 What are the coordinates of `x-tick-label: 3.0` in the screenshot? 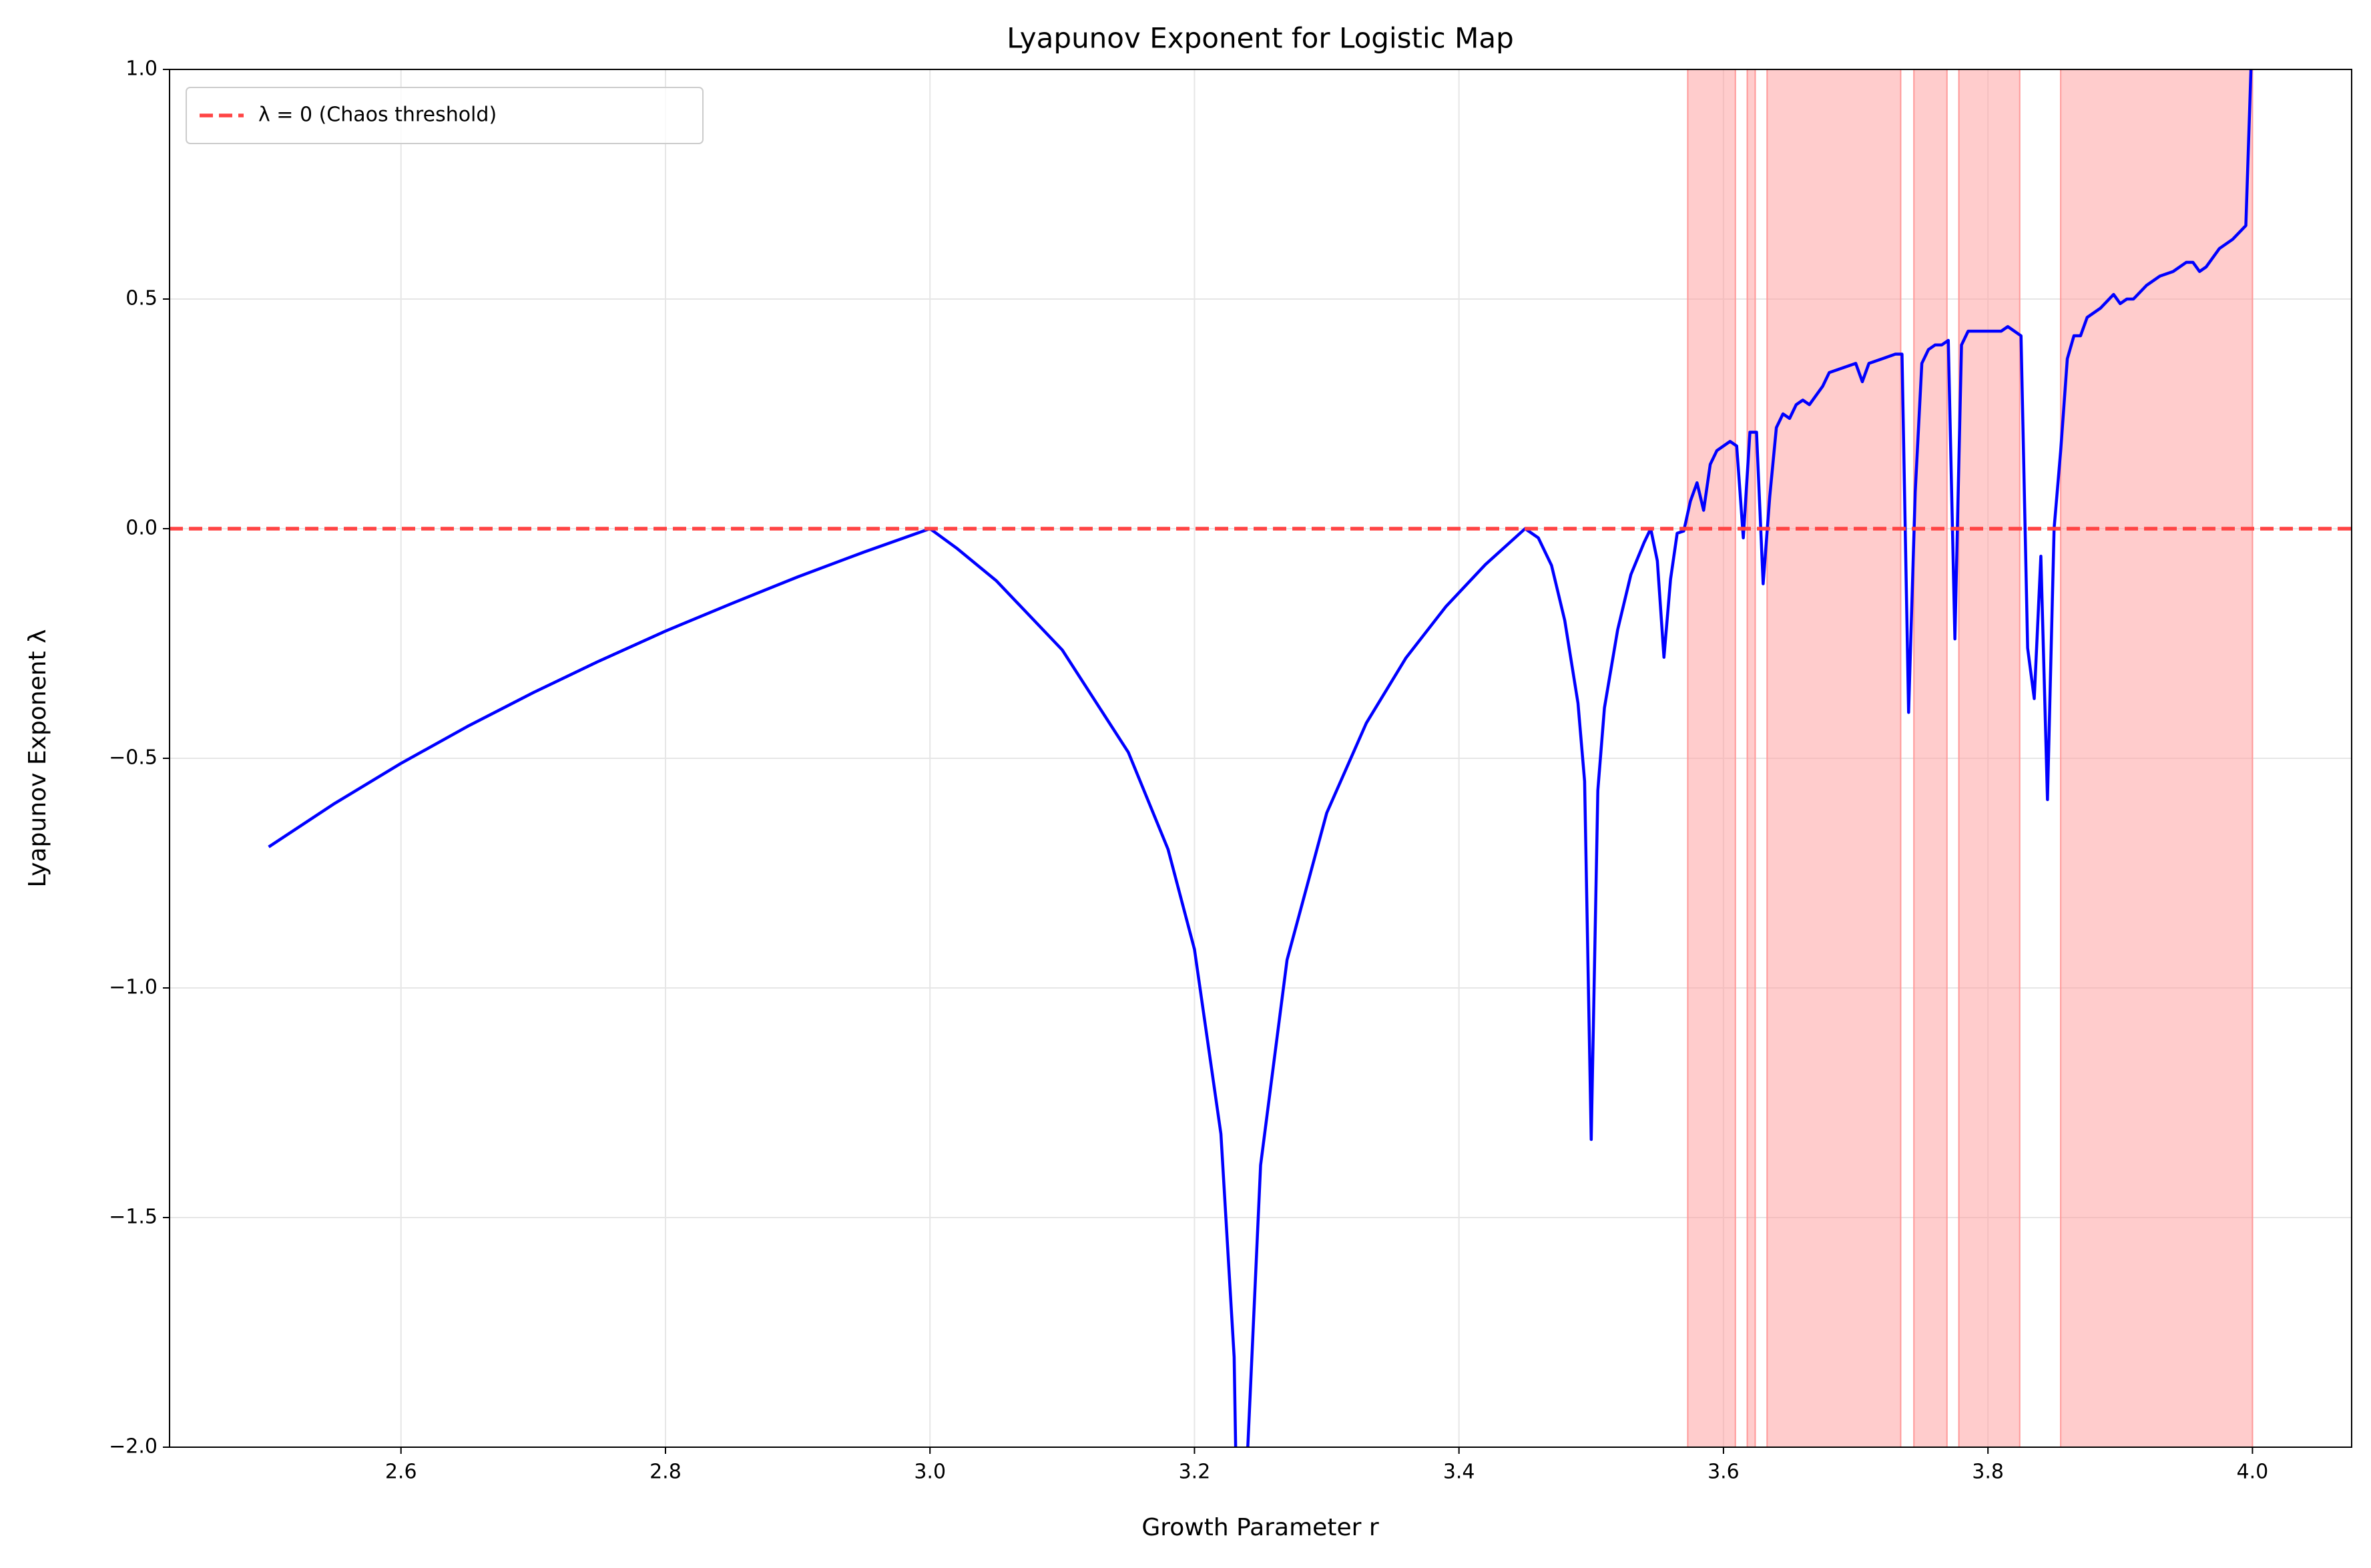 It's located at (930, 1472).